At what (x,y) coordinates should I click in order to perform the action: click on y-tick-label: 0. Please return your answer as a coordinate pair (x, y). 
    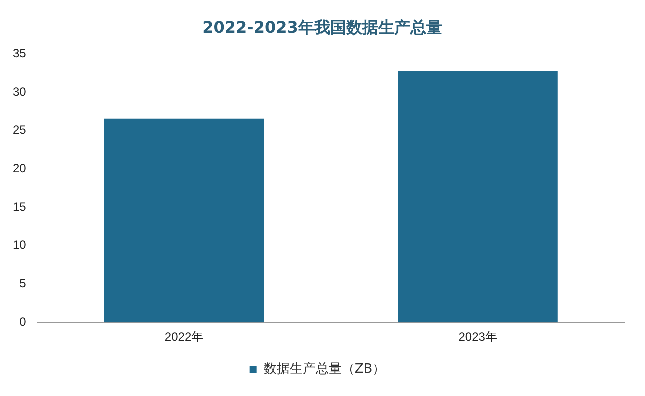
    Looking at the image, I should click on (23, 321).